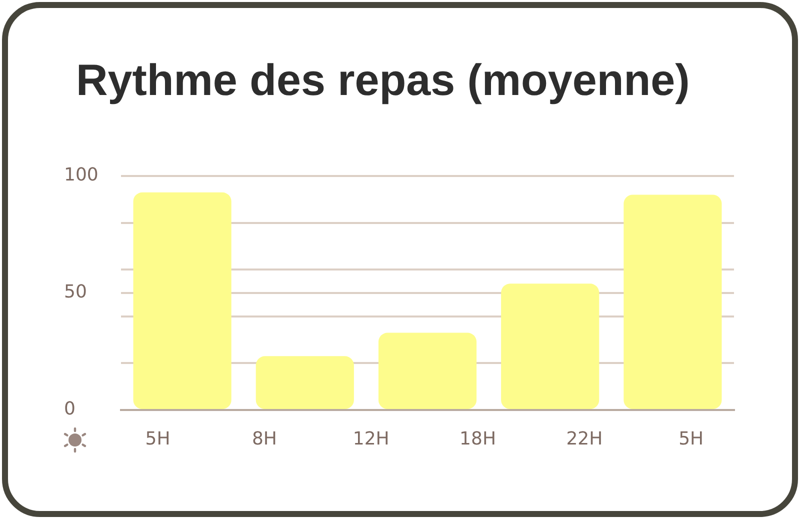  Describe the element at coordinates (70, 409) in the screenshot. I see `y-tick-label: 0` at that location.